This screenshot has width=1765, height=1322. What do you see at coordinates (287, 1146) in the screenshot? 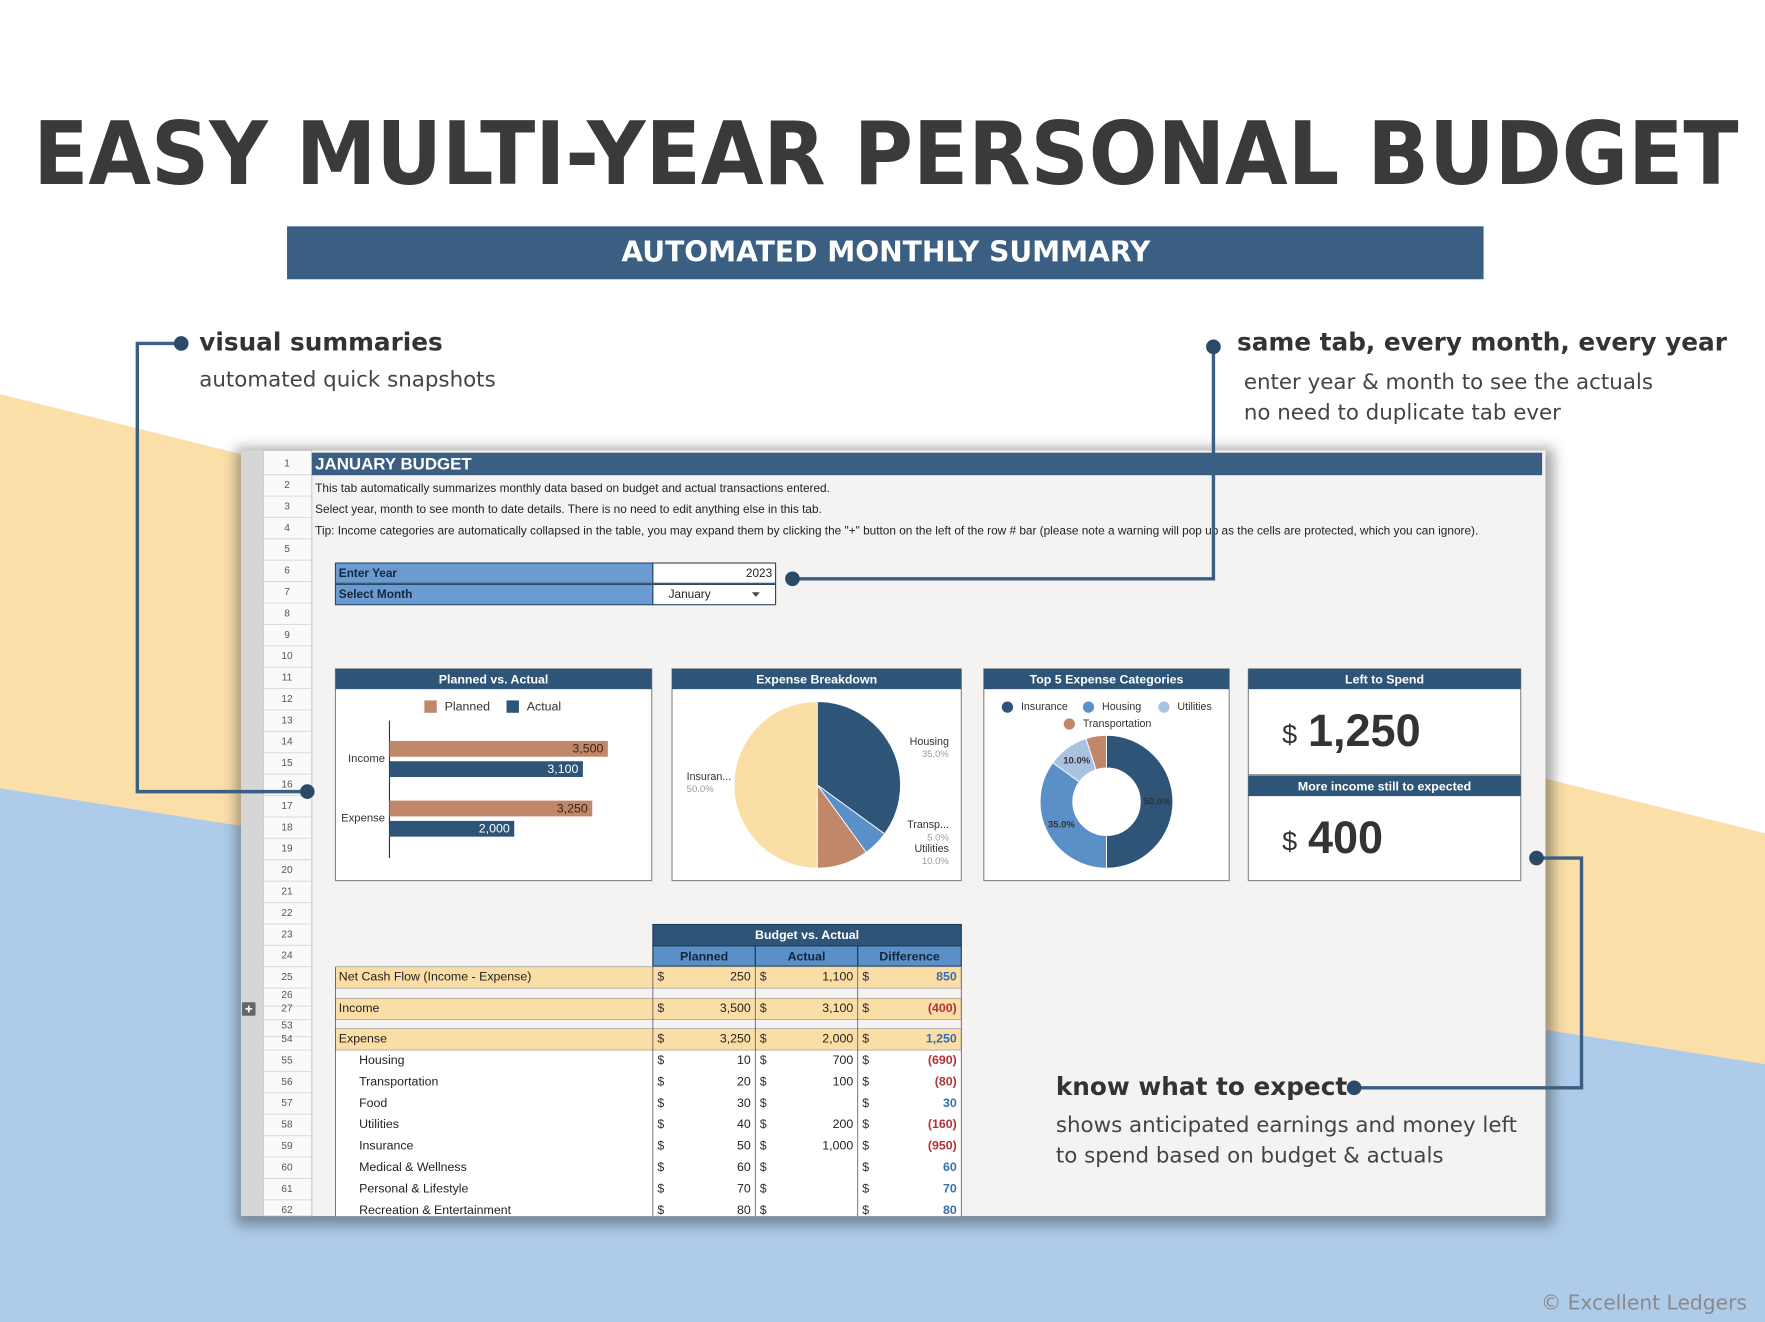
I see `row-number: 59` at bounding box center [287, 1146].